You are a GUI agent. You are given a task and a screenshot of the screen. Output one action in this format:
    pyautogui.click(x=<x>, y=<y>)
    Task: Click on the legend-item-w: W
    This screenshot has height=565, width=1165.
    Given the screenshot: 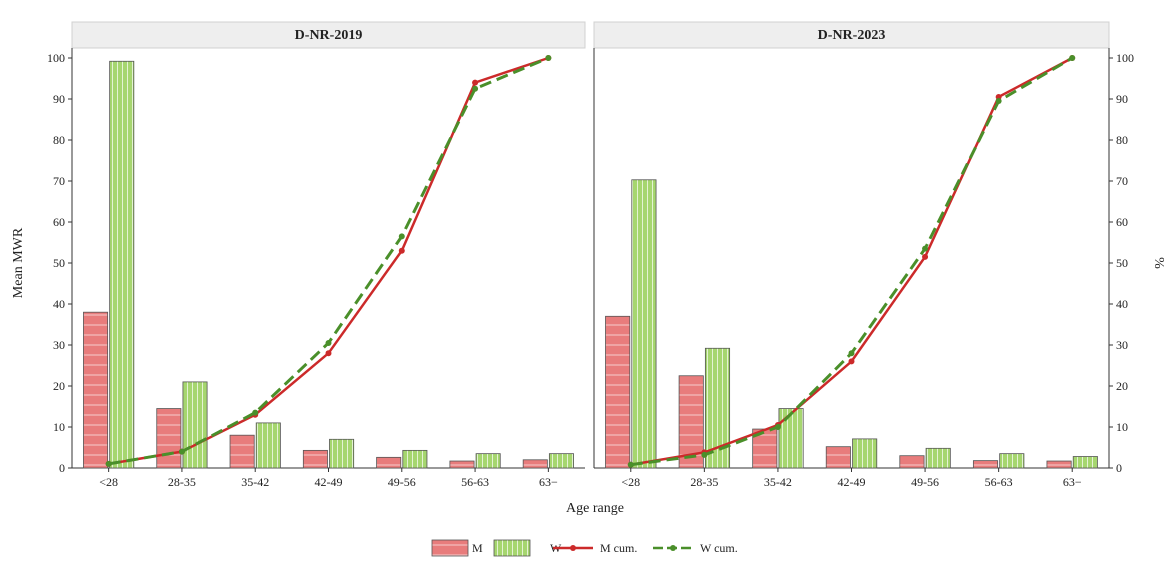 What is the action you would take?
    pyautogui.click(x=527, y=548)
    